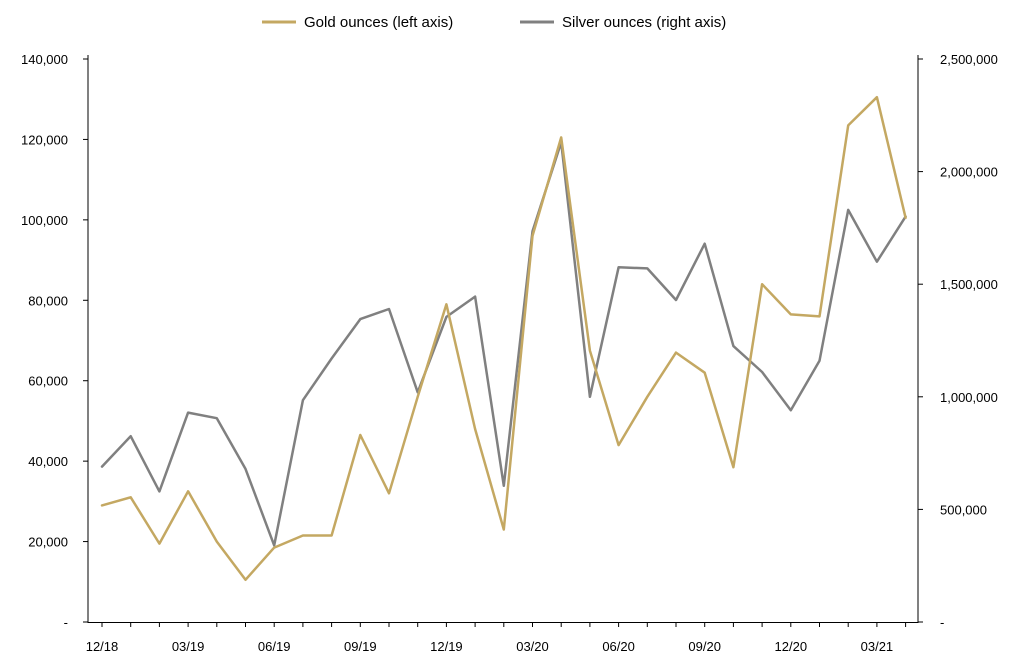 Image resolution: width=1018 pixels, height=664 pixels. Describe the element at coordinates (44, 59) in the screenshot. I see `left-y-tick-label: 140,000` at that location.